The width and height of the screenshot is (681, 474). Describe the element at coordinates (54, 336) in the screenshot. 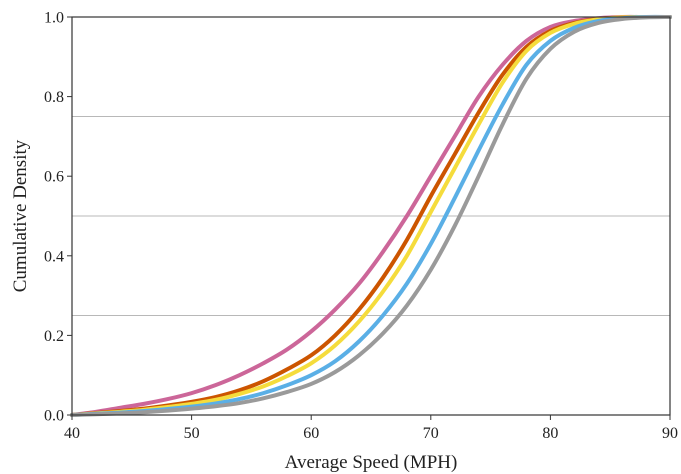

I see `y-tick-label: 0.2` at that location.